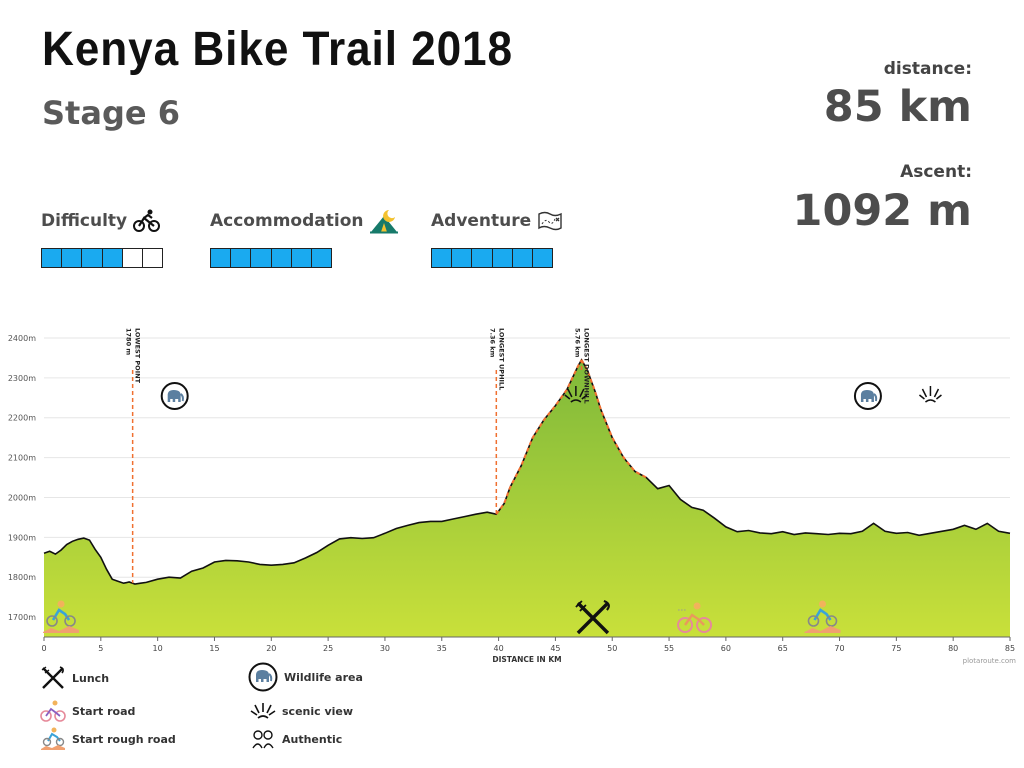 This screenshot has height=768, width=1024. What do you see at coordinates (22, 378) in the screenshot?
I see `y-tick-label: 2300m` at bounding box center [22, 378].